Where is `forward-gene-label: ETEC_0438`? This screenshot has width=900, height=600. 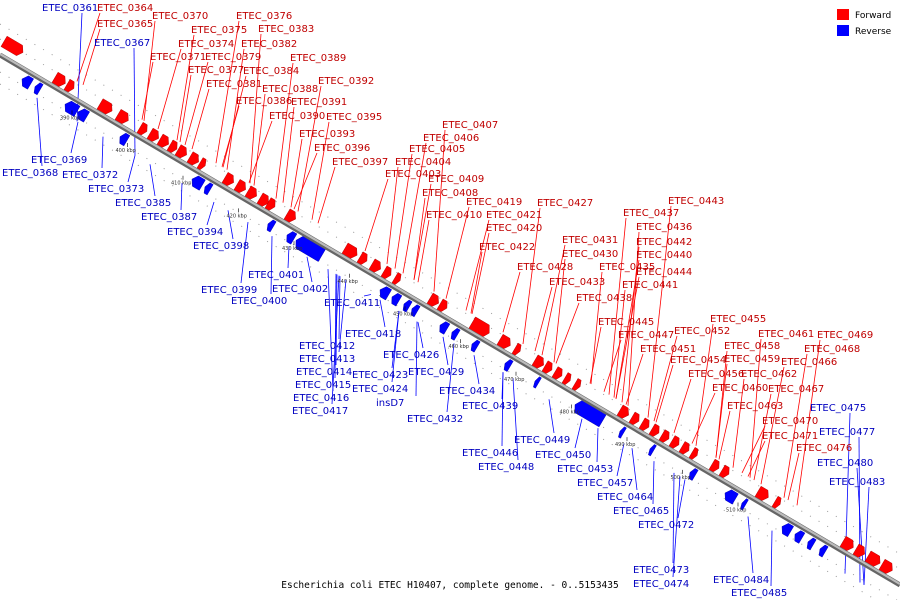 forward-gene-label: ETEC_0438 is located at coordinates (604, 298).